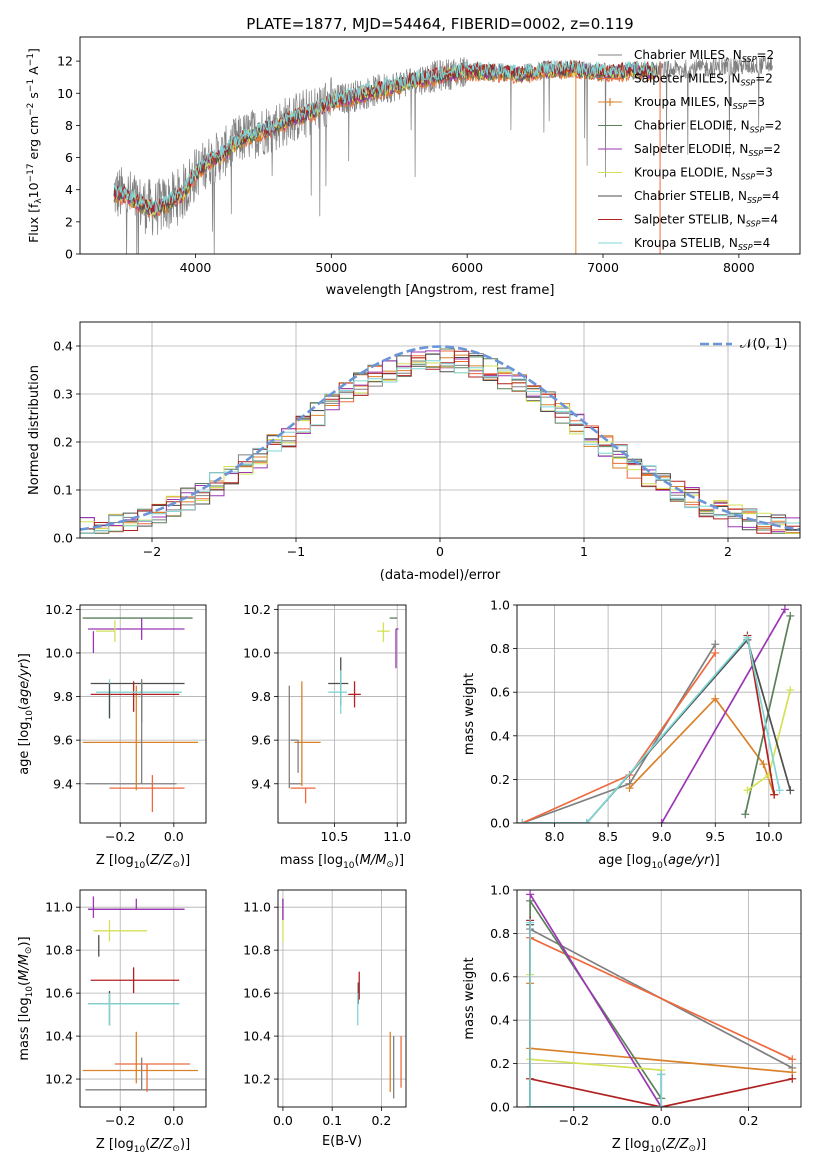 The width and height of the screenshot is (819, 1170). Describe the element at coordinates (152, 551) in the screenshot. I see `residuals-xtick-label: −2` at that location.